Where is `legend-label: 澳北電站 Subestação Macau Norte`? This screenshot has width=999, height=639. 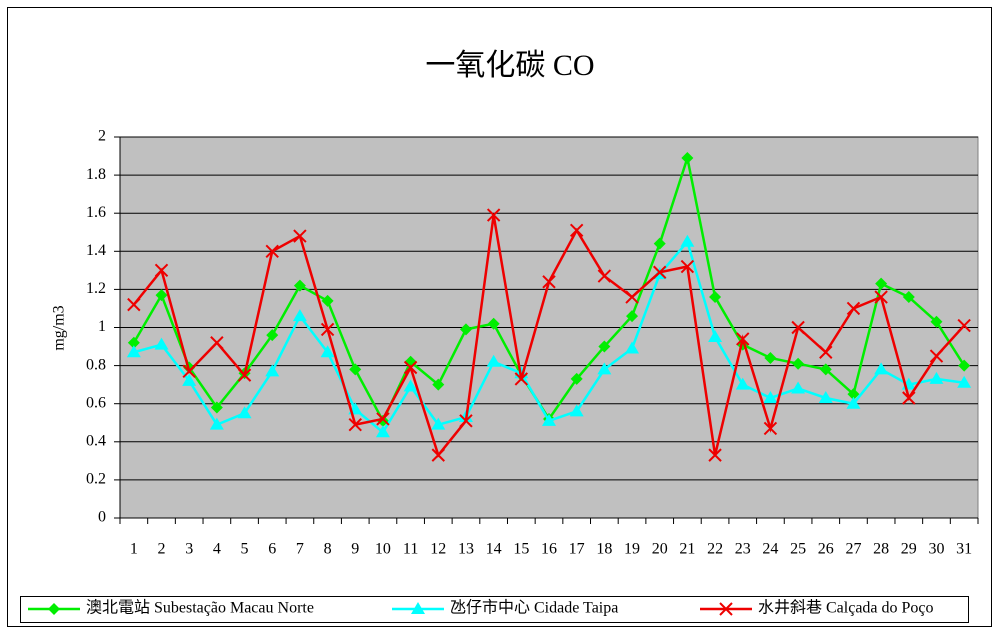
legend-label: 澳北電站 Subestação Macau Norte is located at coordinates (200, 608).